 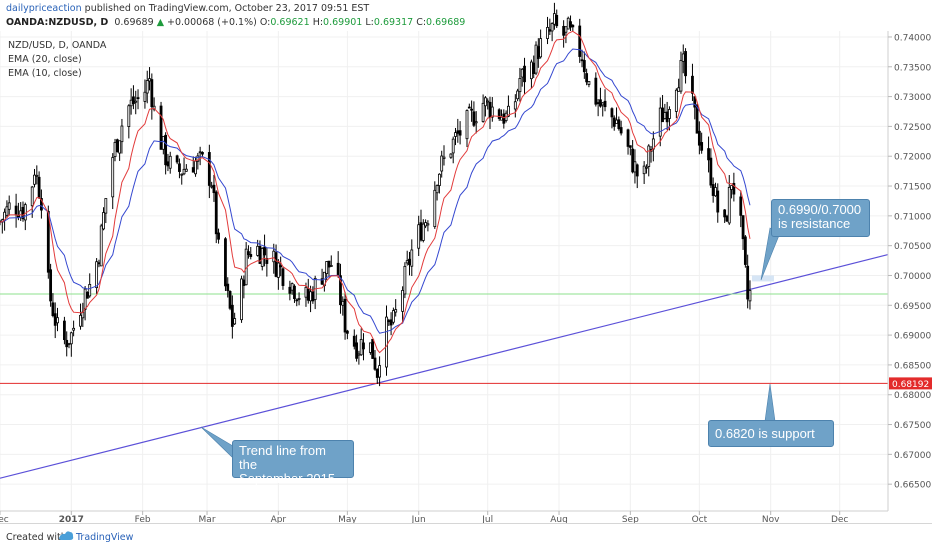 I want to click on author-link: dailypriceaction, so click(x=44, y=8).